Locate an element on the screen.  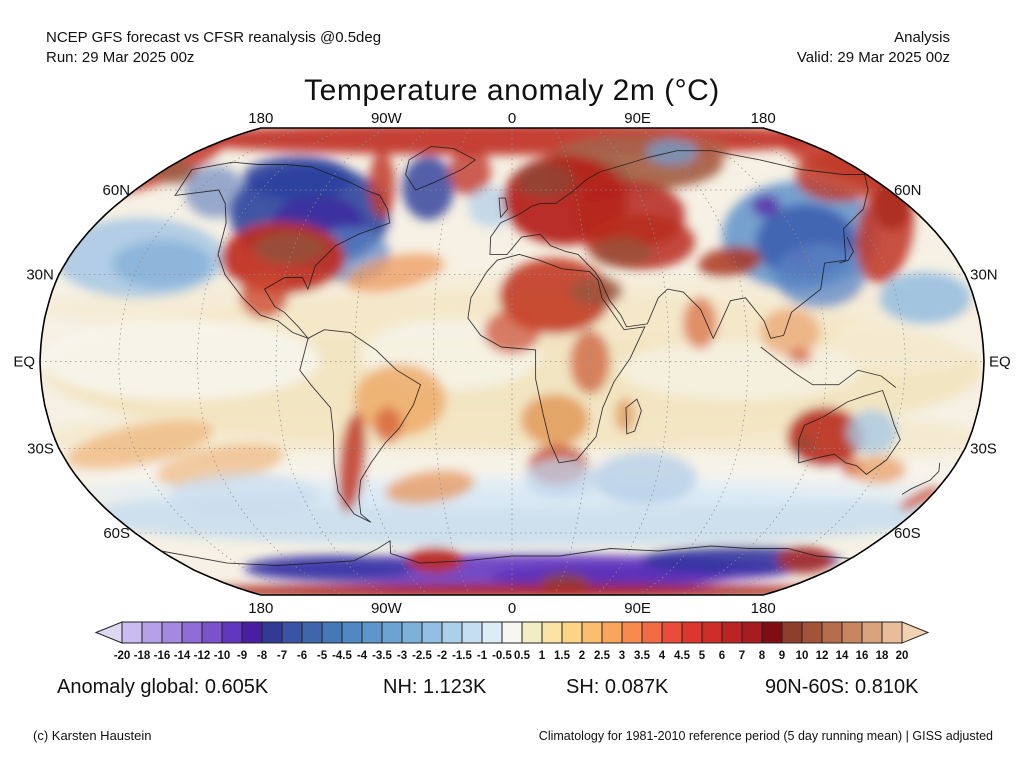
colorbar-tick-label: -3.5 is located at coordinates (382, 656).